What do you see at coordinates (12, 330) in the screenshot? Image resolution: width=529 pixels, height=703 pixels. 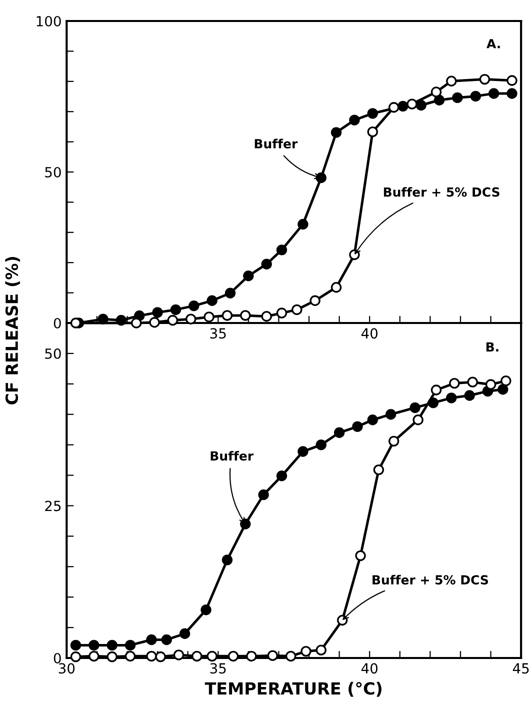 I see `y-axis-title: CF RELEASE (%)` at bounding box center [12, 330].